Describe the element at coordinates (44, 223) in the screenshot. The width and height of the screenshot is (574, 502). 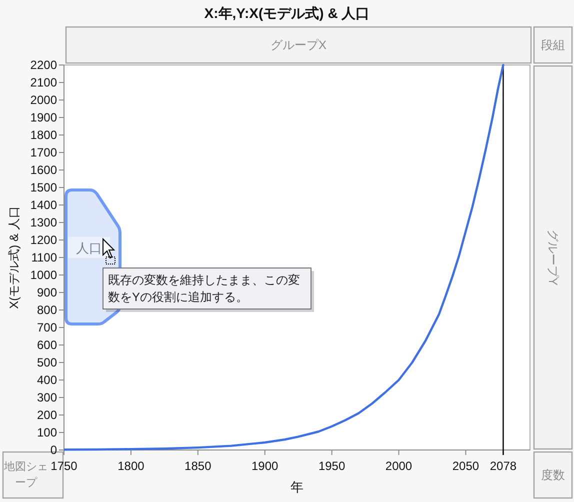
I see `y-tick-label: 1300` at that location.